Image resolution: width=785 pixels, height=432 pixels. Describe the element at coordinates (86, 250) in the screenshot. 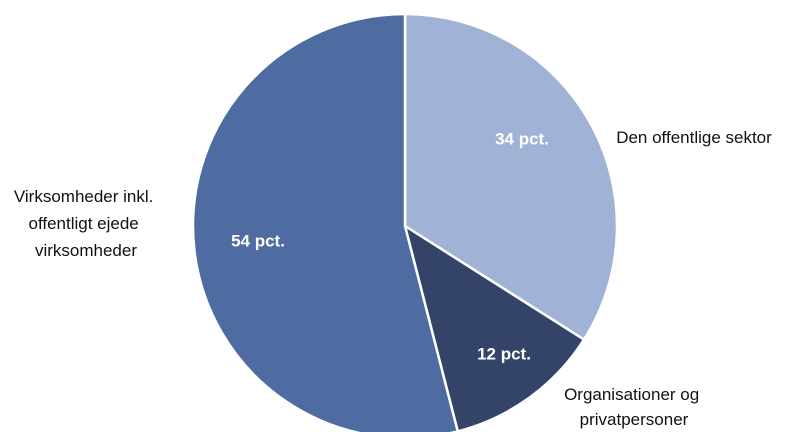

I see `category-label-2-line-2: virksomheder` at that location.